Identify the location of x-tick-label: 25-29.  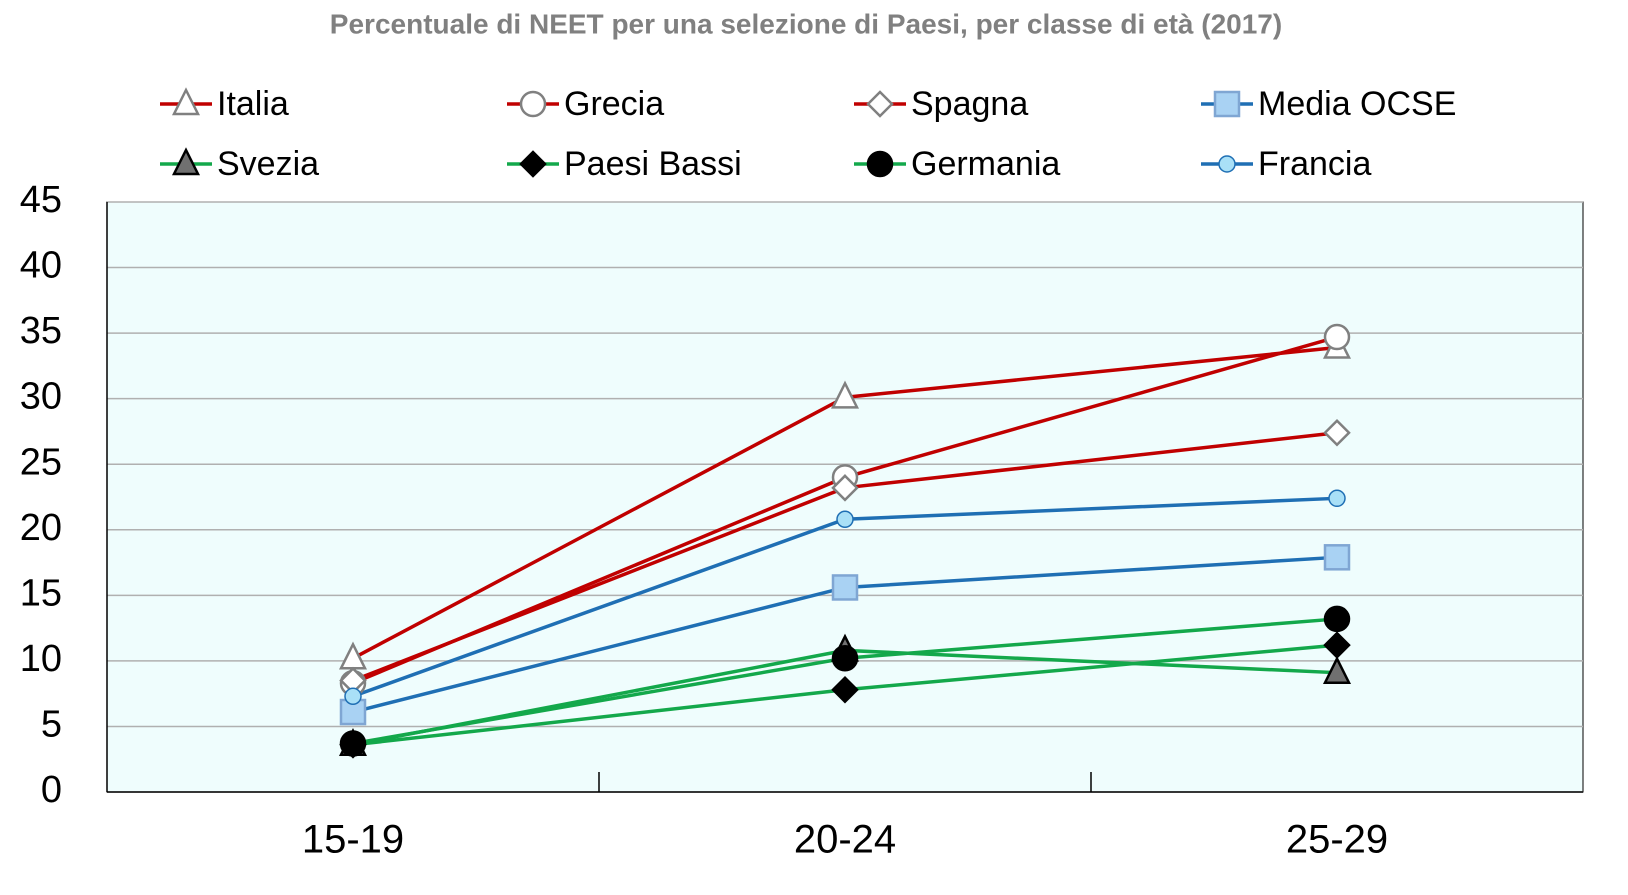
(1337, 840).